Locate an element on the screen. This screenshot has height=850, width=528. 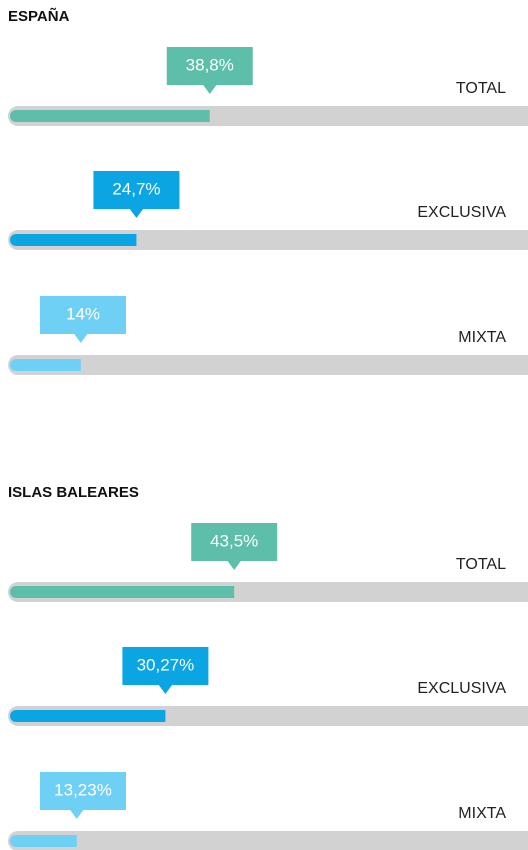
value-label: 43,5% is located at coordinates (234, 540).